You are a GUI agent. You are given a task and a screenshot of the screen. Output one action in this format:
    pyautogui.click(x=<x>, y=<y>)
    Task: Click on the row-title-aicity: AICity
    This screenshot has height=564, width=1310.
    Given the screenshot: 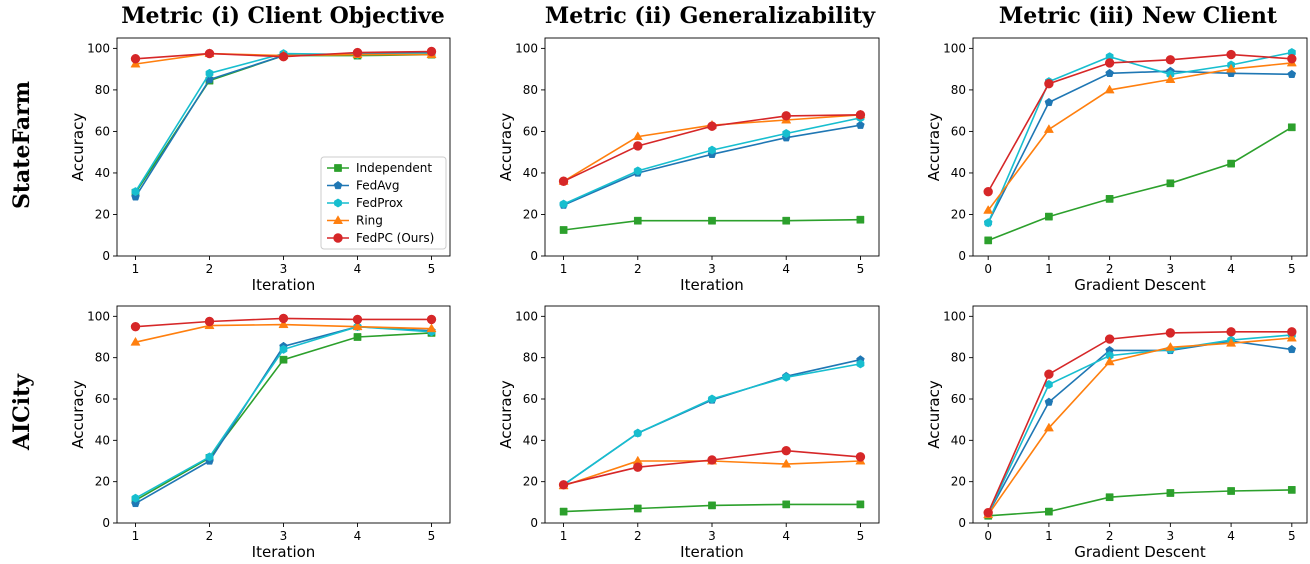 What is the action you would take?
    pyautogui.click(x=22, y=412)
    